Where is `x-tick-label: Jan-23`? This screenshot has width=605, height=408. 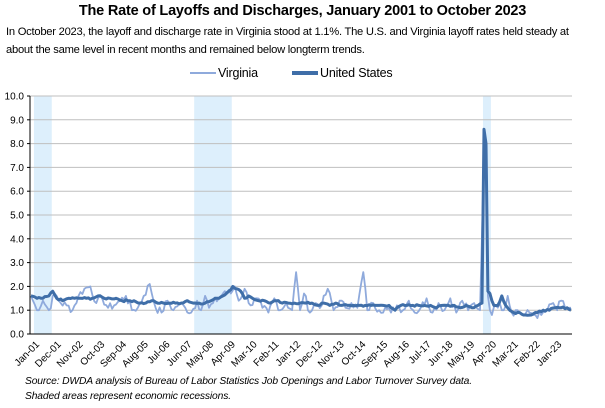
x-tick-label: Jan-23 is located at coordinates (550, 354).